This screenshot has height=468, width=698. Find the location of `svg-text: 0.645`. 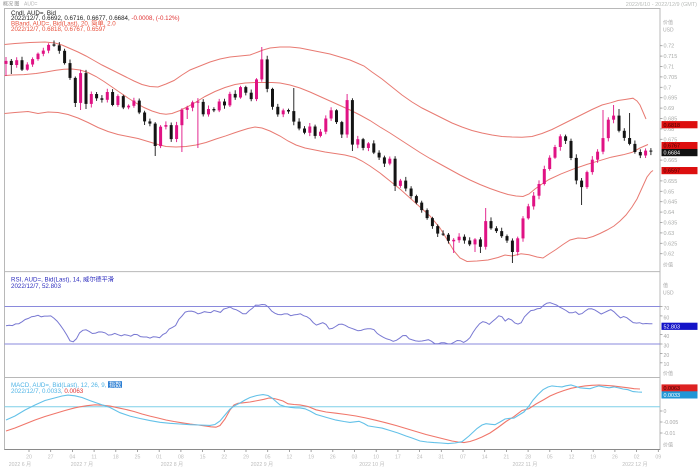

svg-text: 0.645 is located at coordinates (671, 203).